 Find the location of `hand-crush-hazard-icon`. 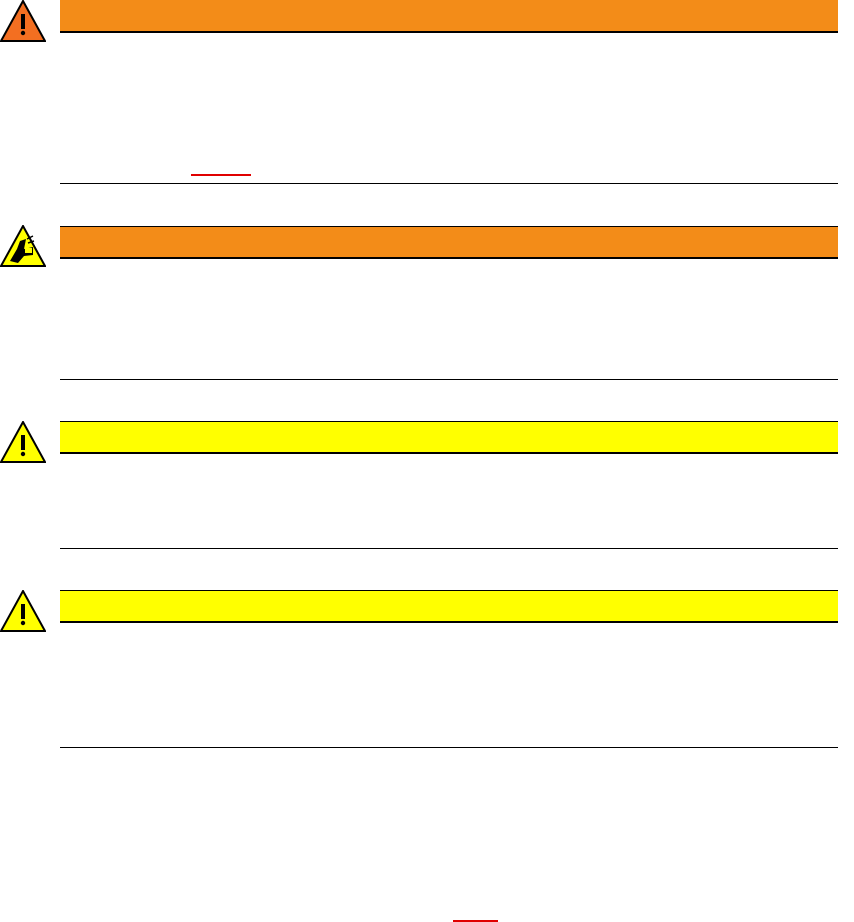

hand-crush-hazard-icon is located at coordinates (23, 246).